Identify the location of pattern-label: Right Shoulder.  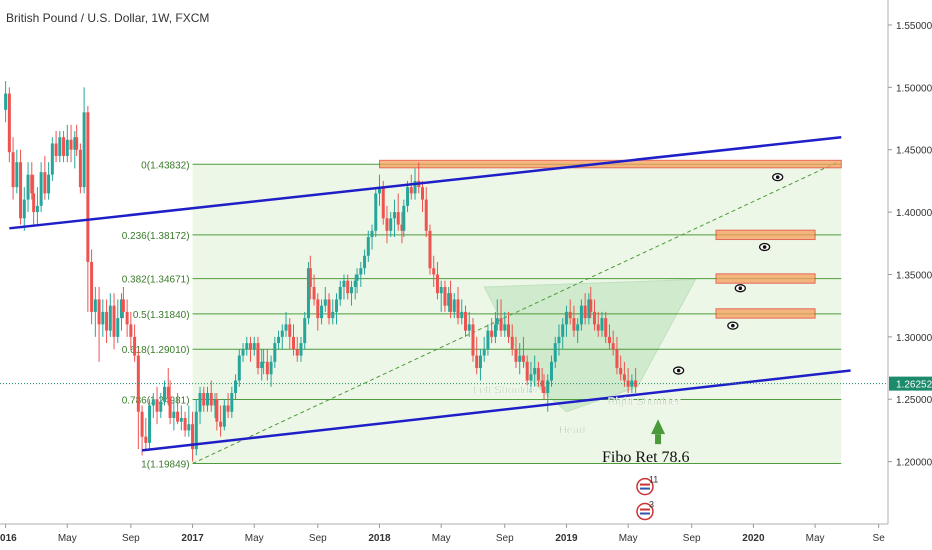
(644, 402).